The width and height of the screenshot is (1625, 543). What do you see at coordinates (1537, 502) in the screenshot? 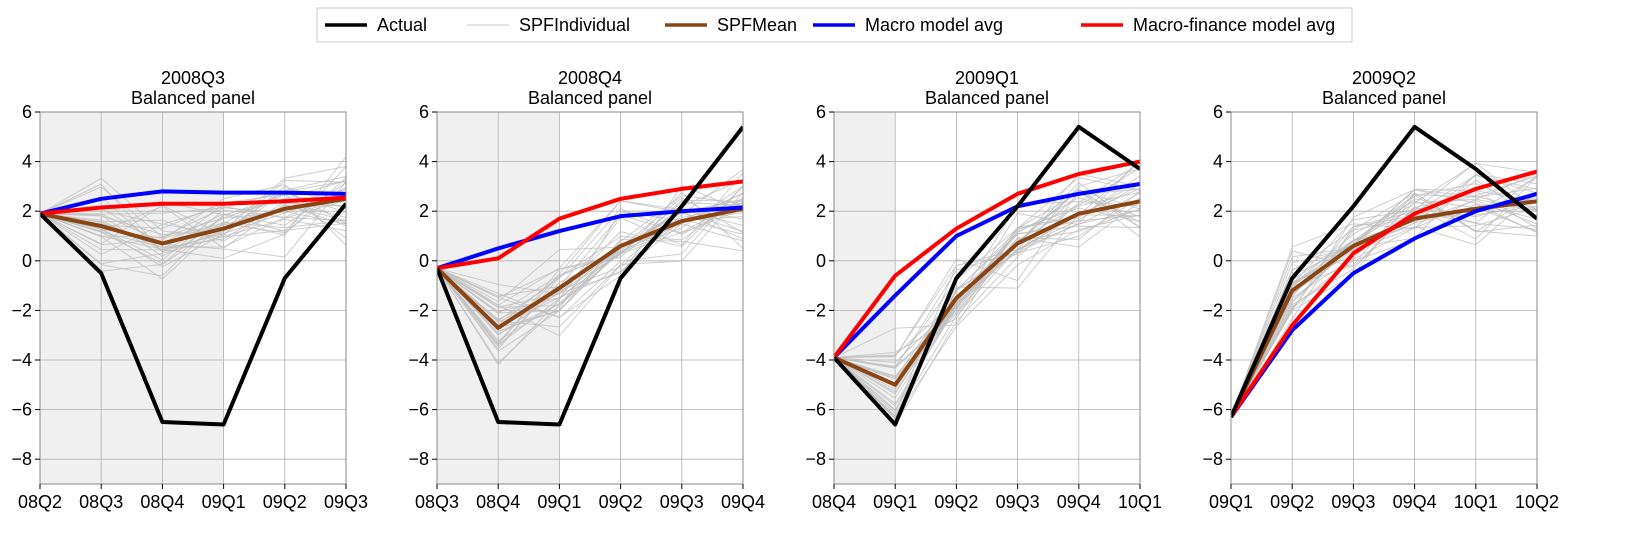
I see `x-tick-label: 10Q2` at bounding box center [1537, 502].